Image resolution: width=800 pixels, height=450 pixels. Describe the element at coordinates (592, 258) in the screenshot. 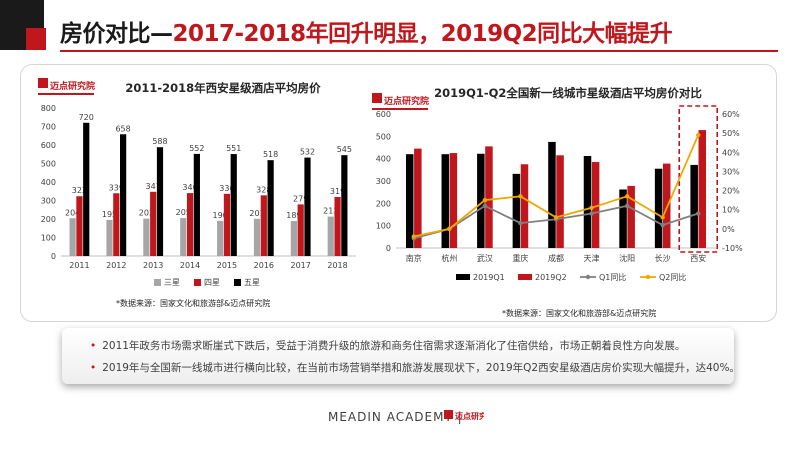

I see `x-tick-label: 天津` at that location.